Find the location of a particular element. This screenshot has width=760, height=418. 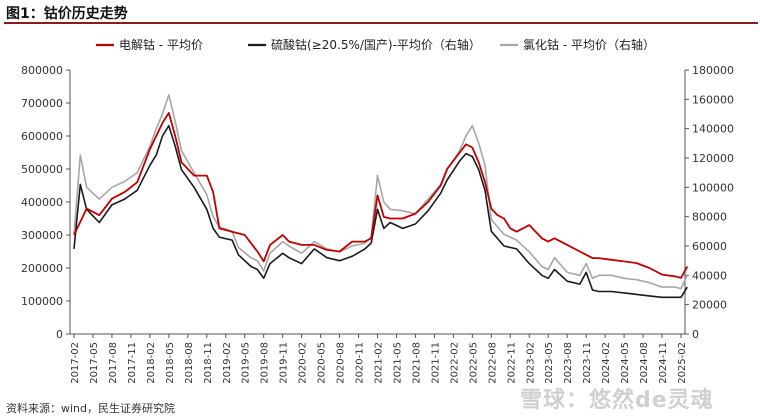

x-tick-label: 2023-08 is located at coordinates (568, 363).